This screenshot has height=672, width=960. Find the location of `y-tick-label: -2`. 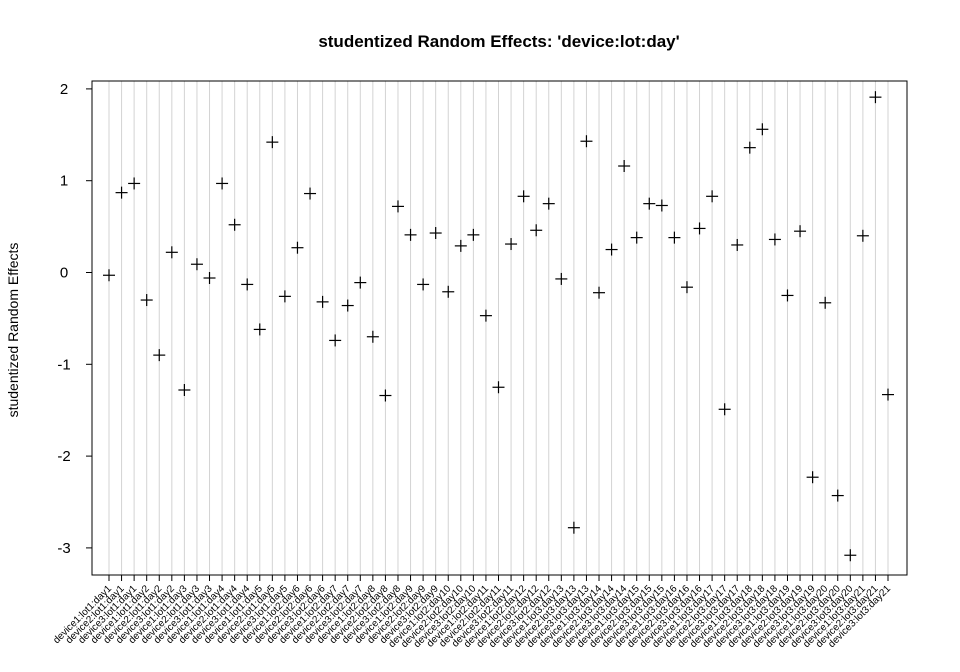

y-tick-label: -2 is located at coordinates (63, 456).